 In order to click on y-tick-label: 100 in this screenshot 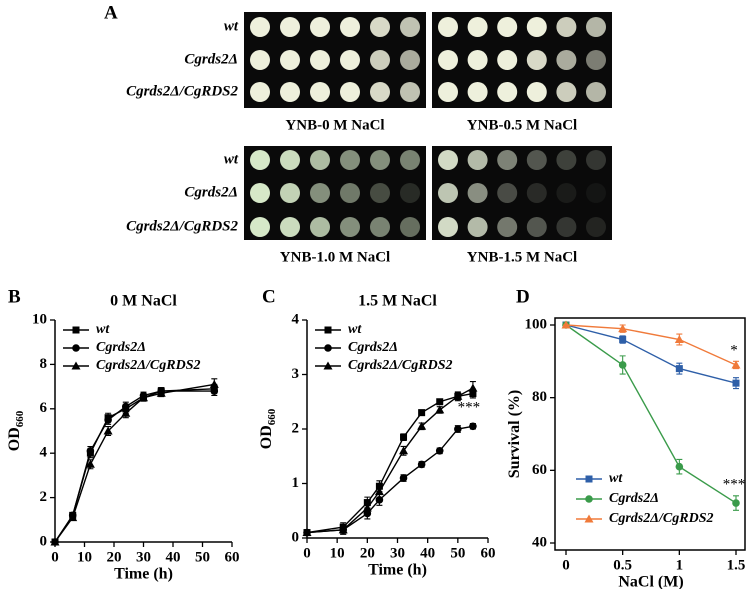, I will do `click(536, 324)`.